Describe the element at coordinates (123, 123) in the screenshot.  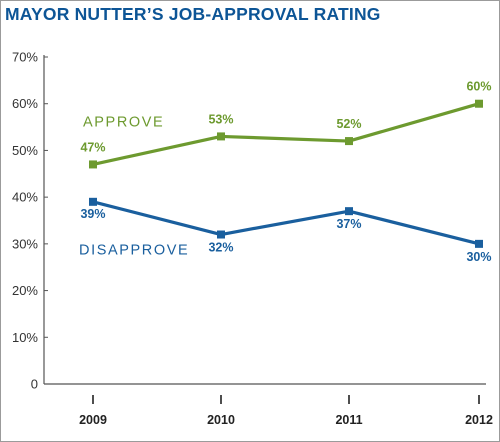
I see `series-label-approve: APPROVE` at that location.